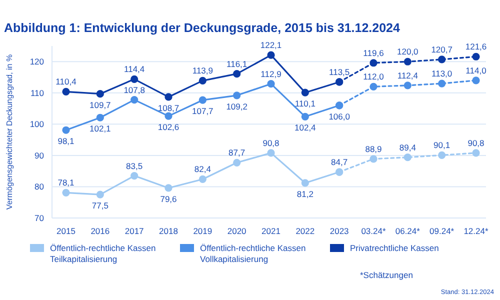 The image size is (500, 300). What do you see at coordinates (66, 141) in the screenshot?
I see `data-label: 98,1` at bounding box center [66, 141].